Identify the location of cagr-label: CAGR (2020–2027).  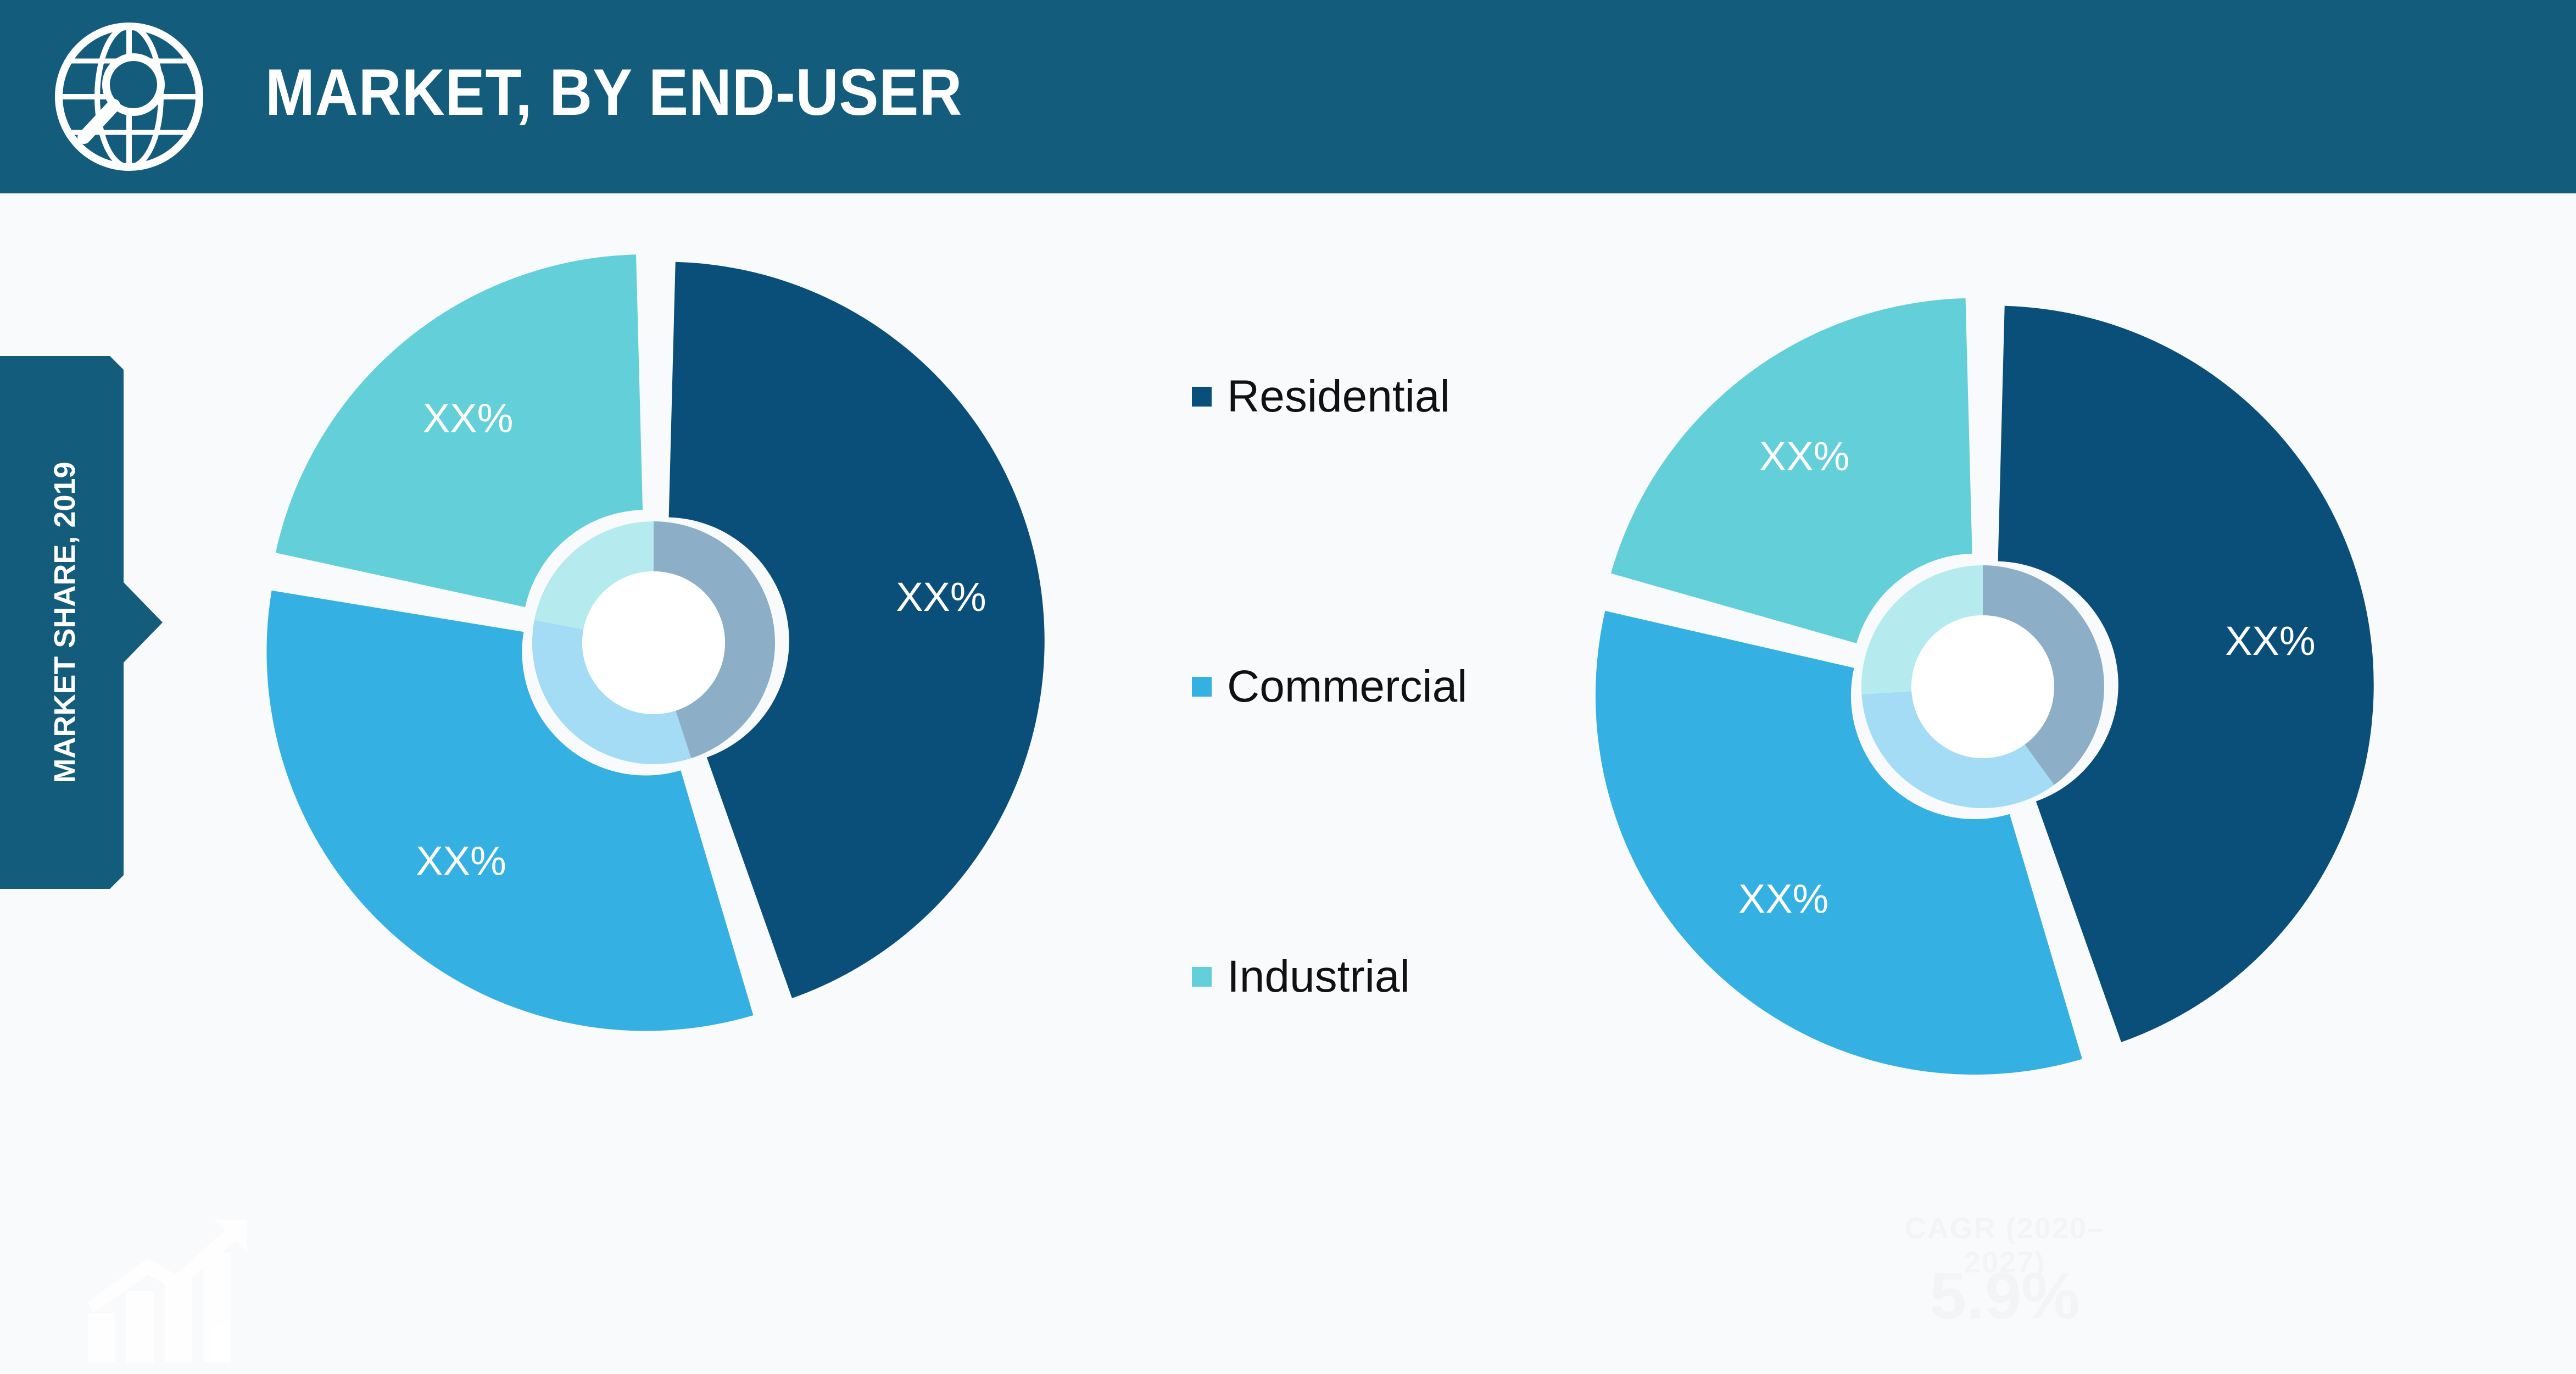
(2004, 1245).